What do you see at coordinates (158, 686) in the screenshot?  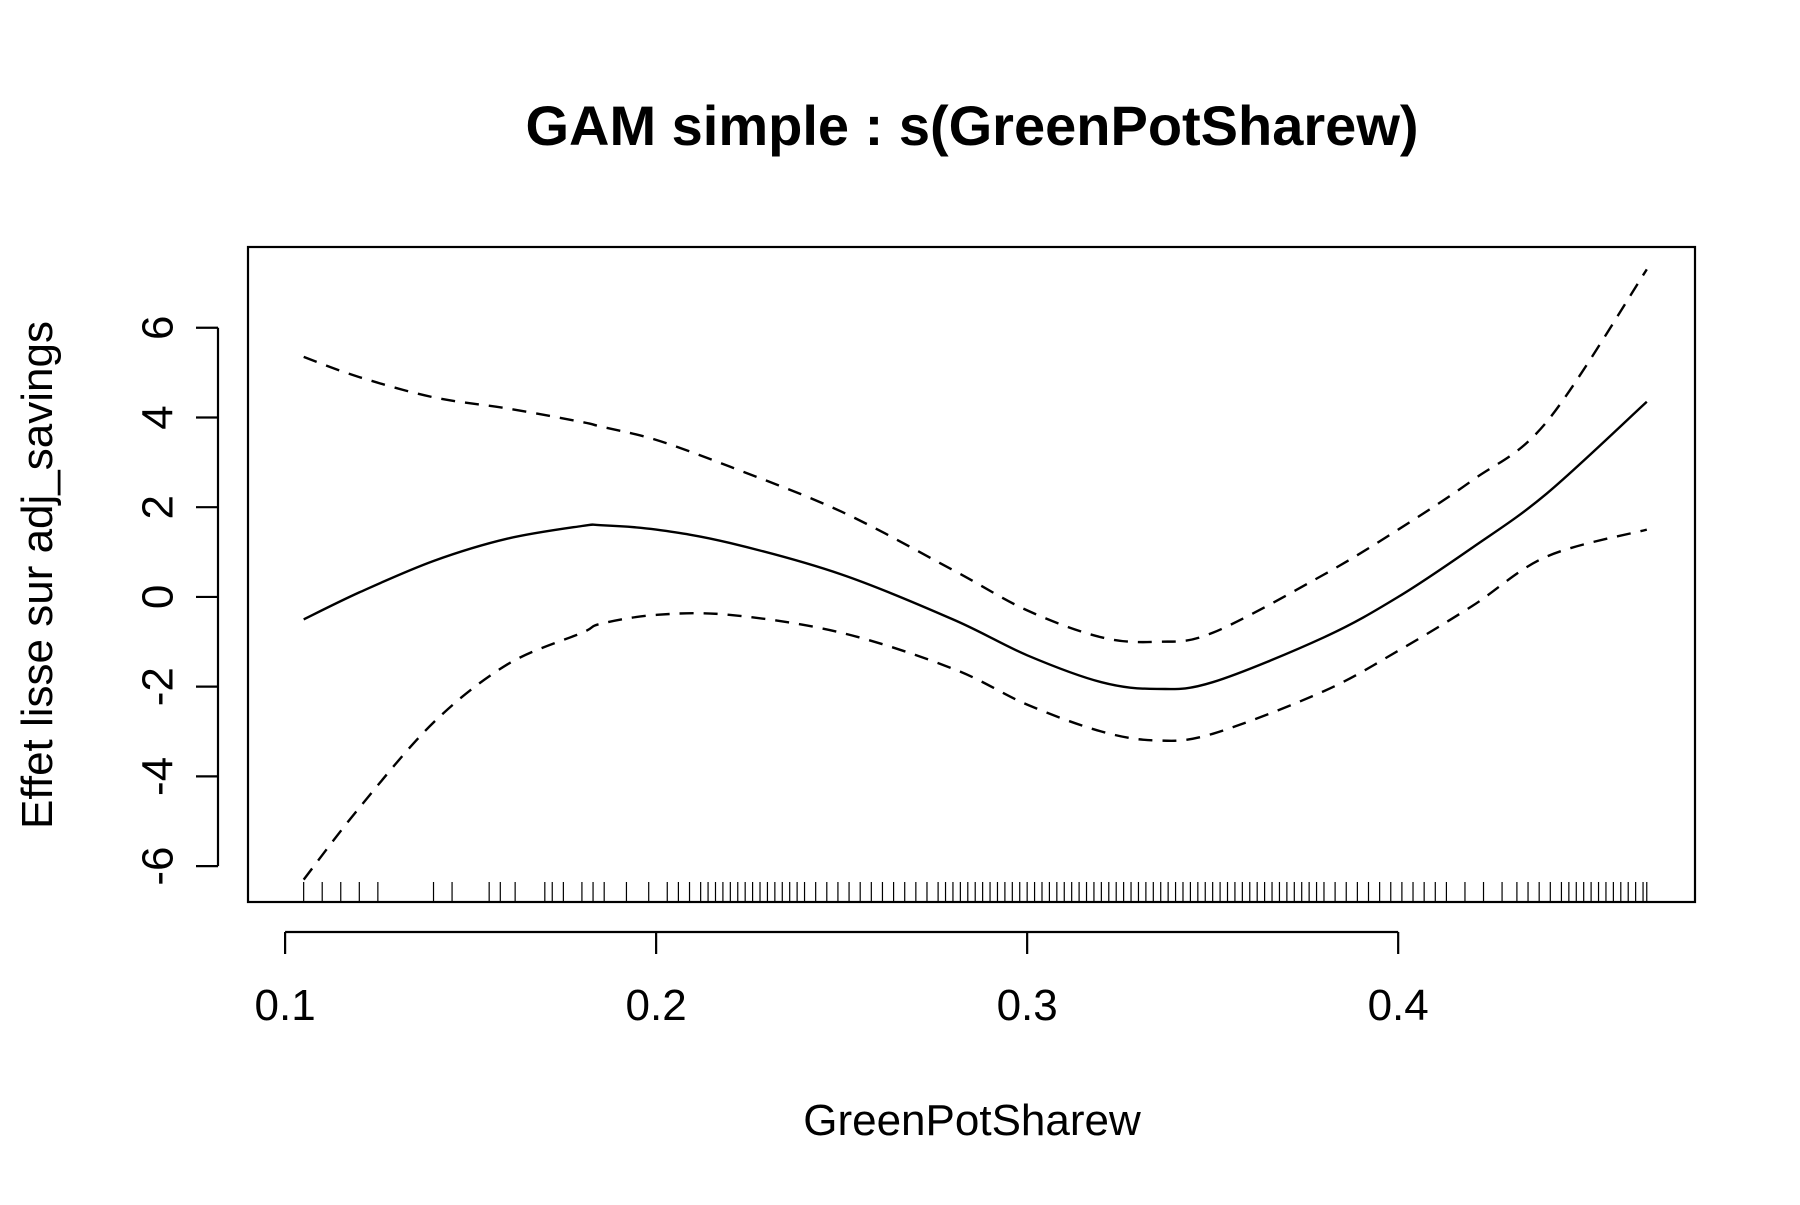 I see `y-tick-label: -2` at bounding box center [158, 686].